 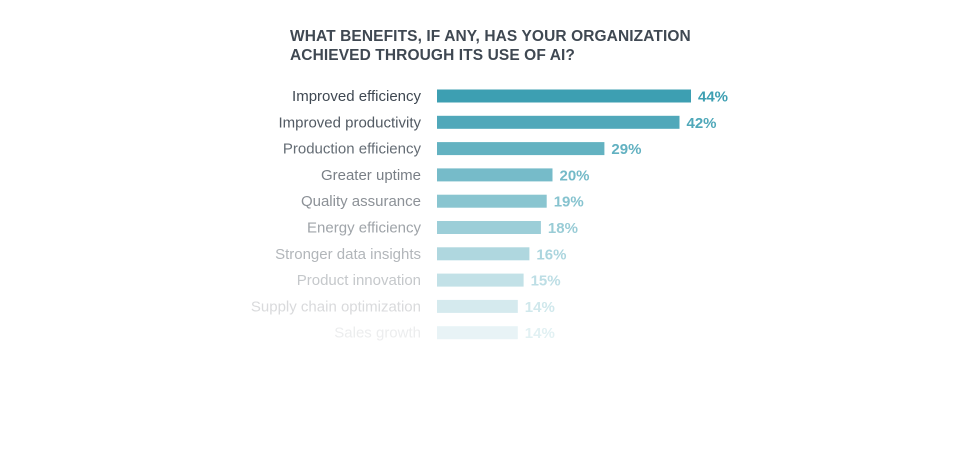 What do you see at coordinates (713, 97) in the screenshot?
I see `value-label-0: 44%` at bounding box center [713, 97].